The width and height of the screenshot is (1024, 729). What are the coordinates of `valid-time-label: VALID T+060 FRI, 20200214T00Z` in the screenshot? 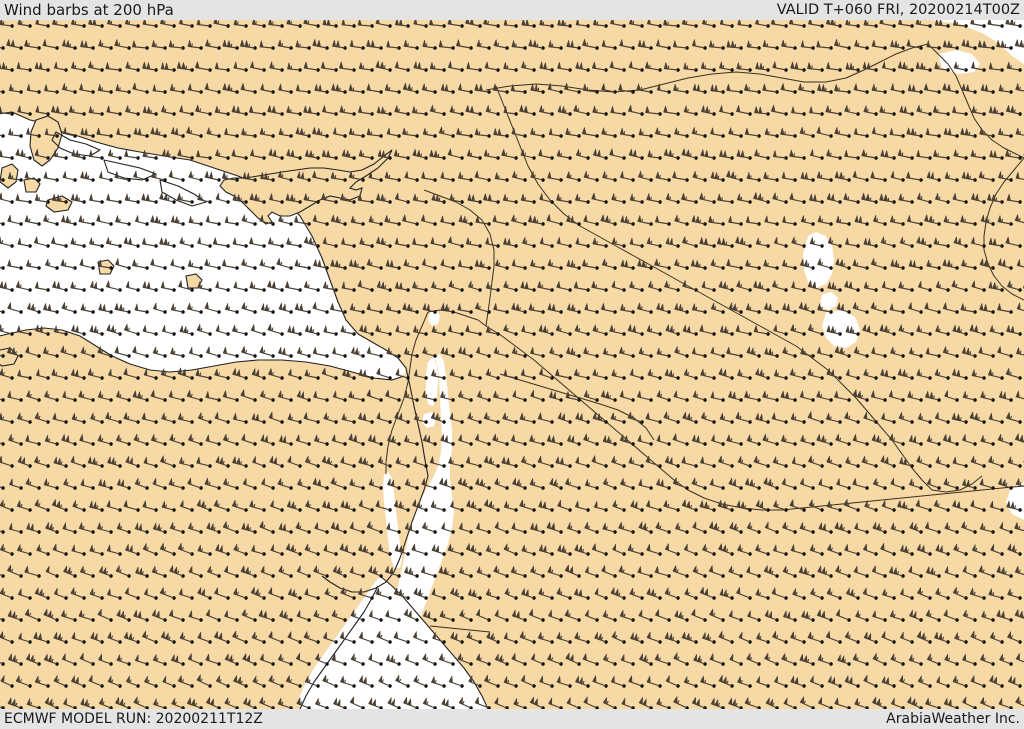 It's located at (898, 10).